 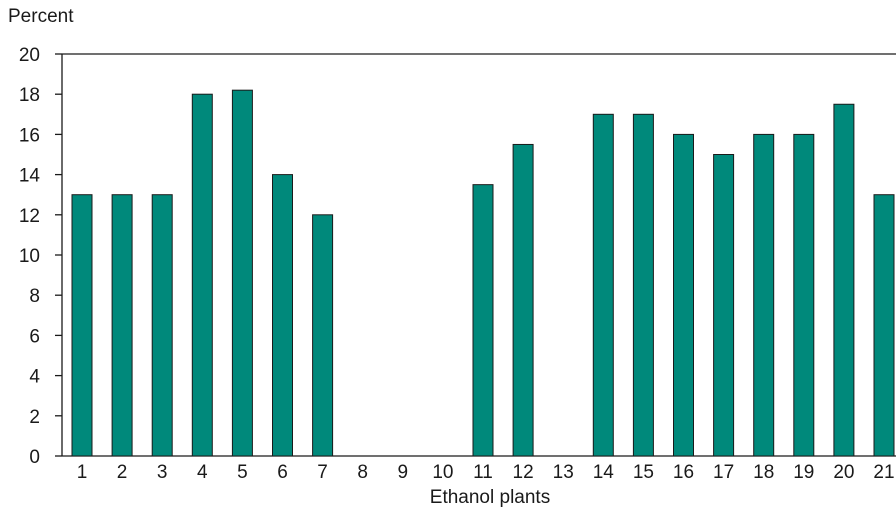 What do you see at coordinates (30, 176) in the screenshot?
I see `y-tick-label: 14` at bounding box center [30, 176].